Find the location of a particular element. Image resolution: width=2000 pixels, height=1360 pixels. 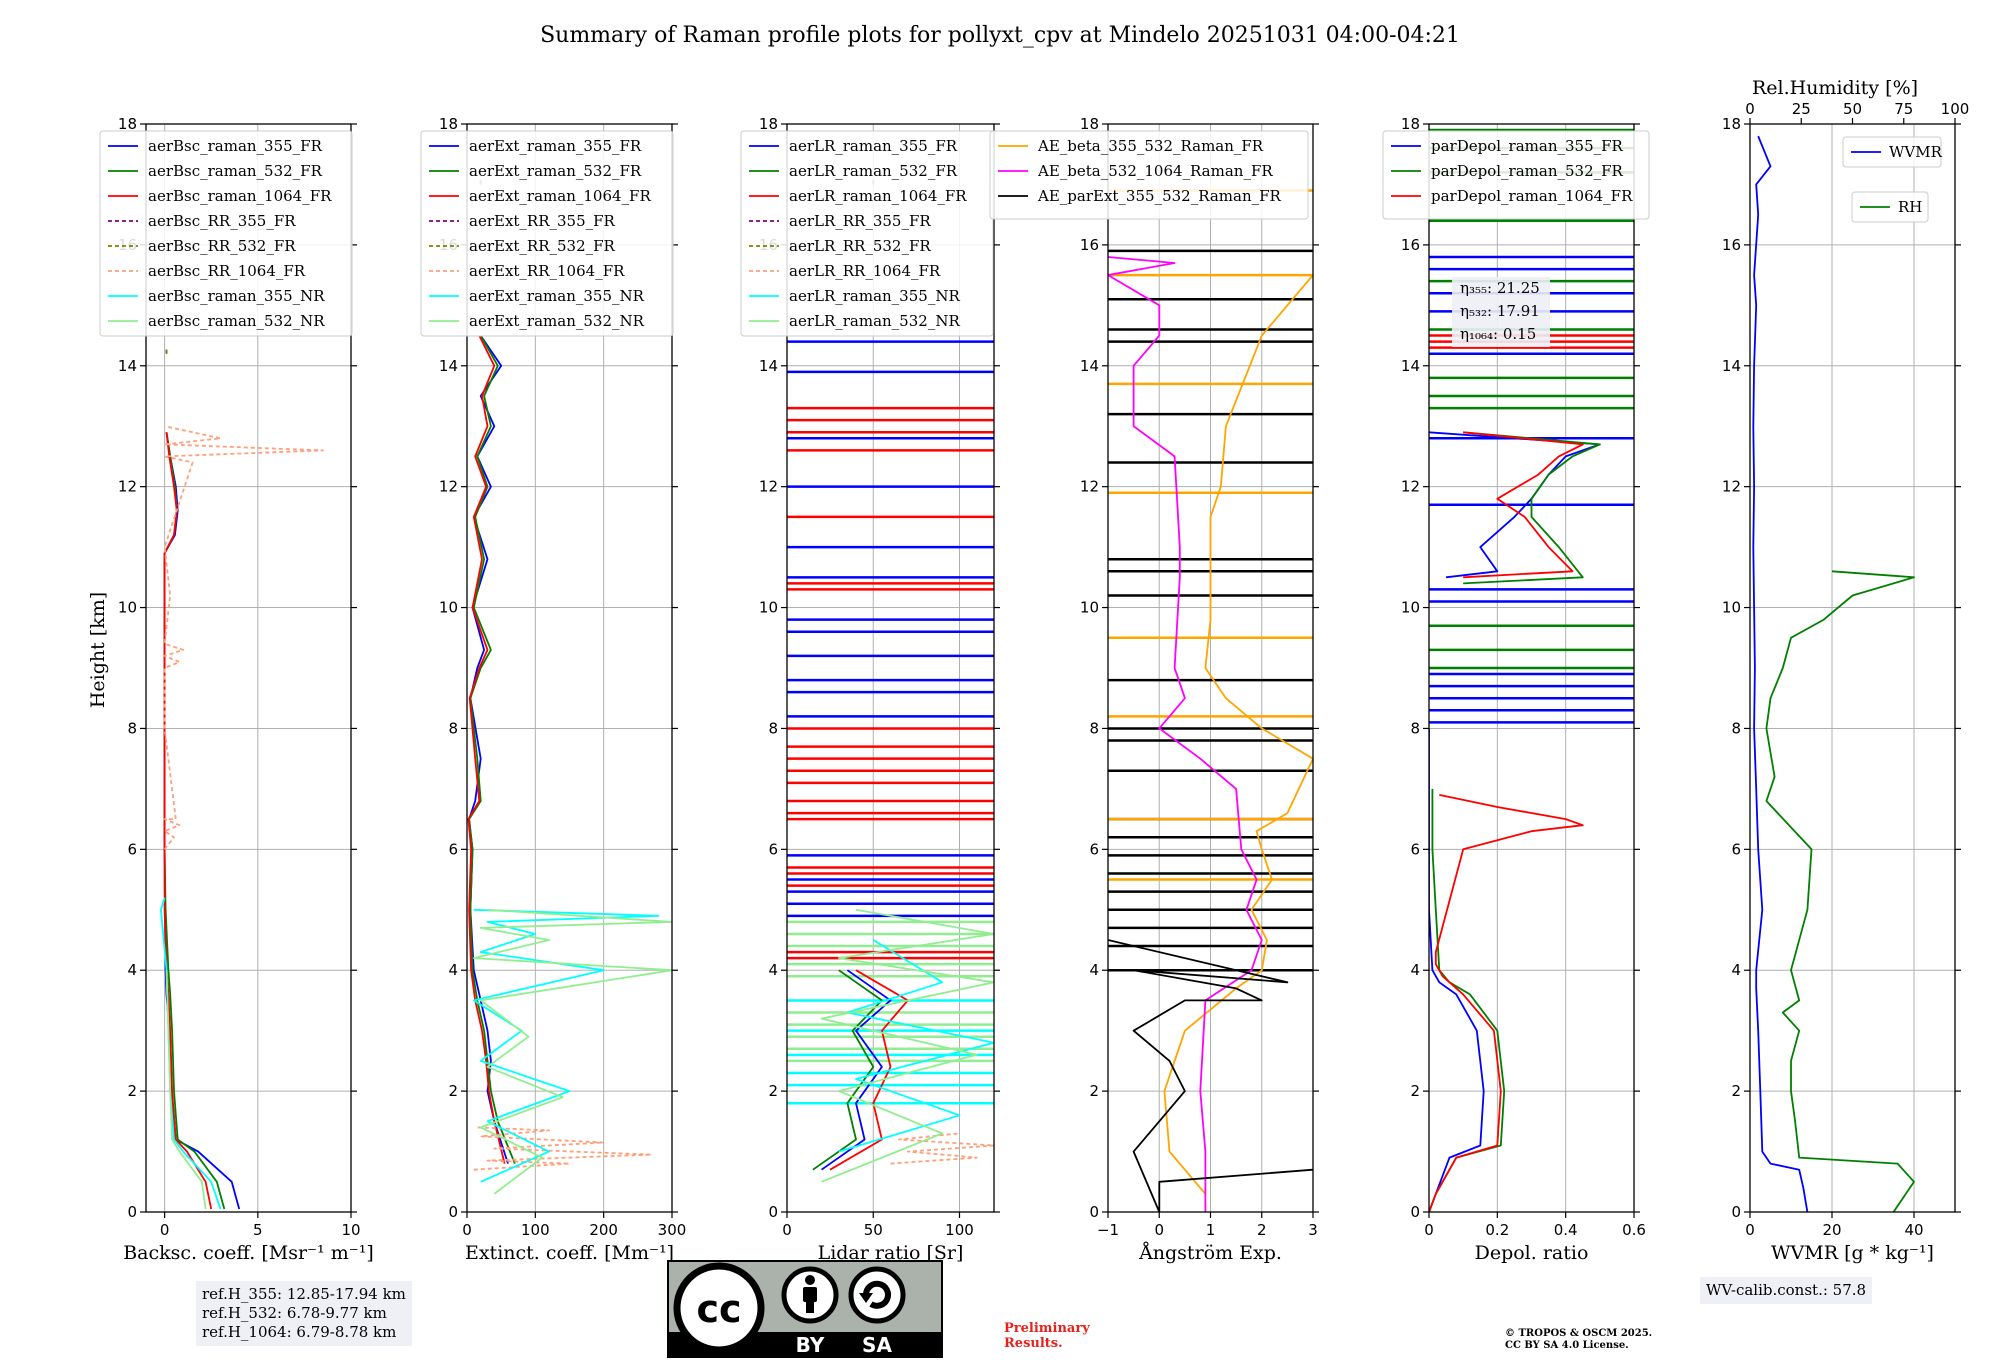

ref-height-532: ref.H_532: 6.78-9.77 km is located at coordinates (294, 1313).